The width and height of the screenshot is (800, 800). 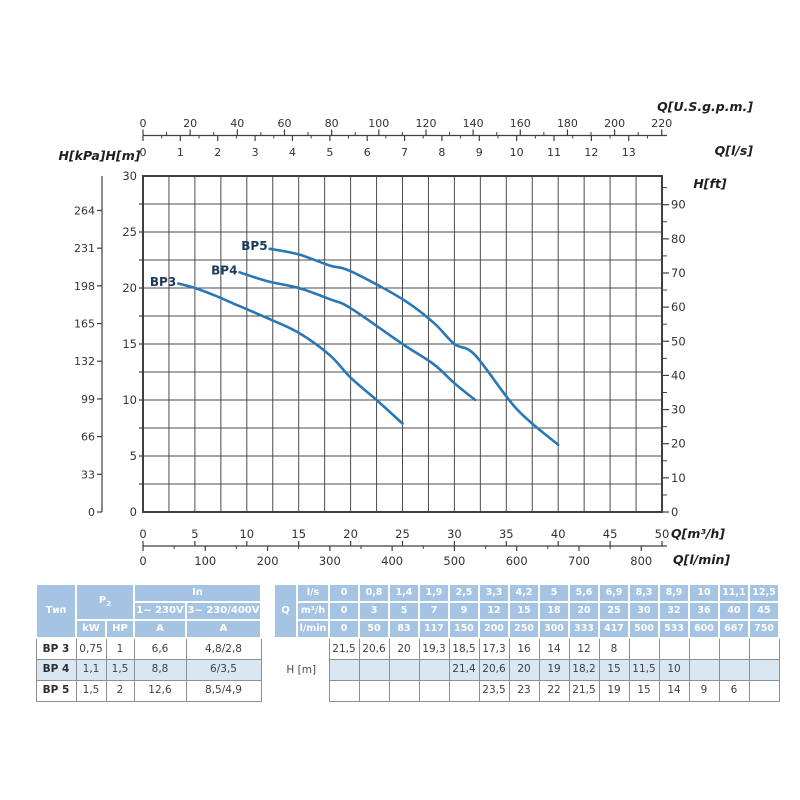 What do you see at coordinates (644, 690) in the screenshot?
I see `head-value-cell: 15` at bounding box center [644, 690].